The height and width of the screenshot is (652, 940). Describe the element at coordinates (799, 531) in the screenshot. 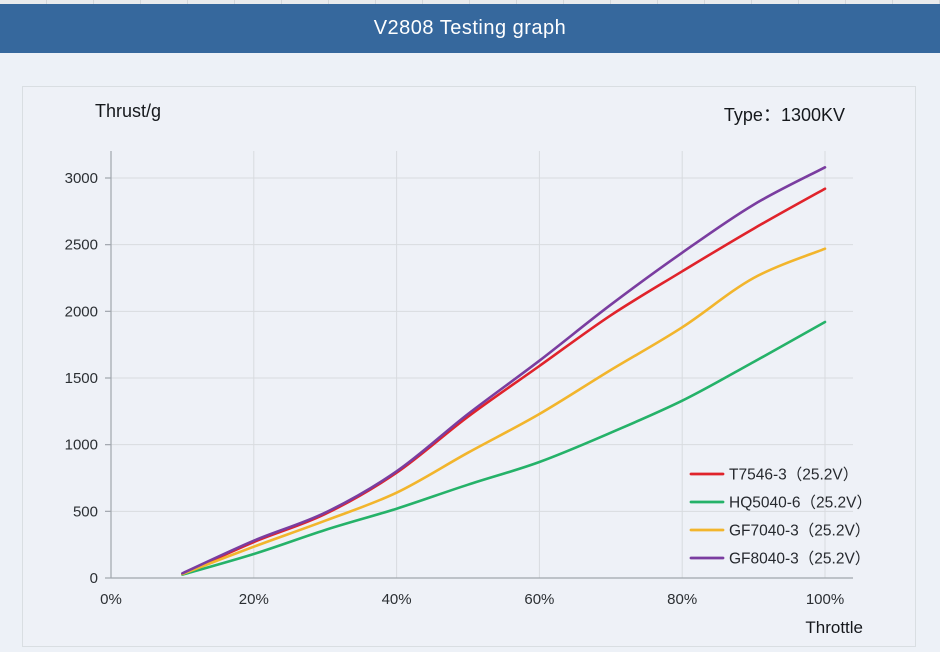

I see `legend-label: GF7040-3（25.2V）` at that location.